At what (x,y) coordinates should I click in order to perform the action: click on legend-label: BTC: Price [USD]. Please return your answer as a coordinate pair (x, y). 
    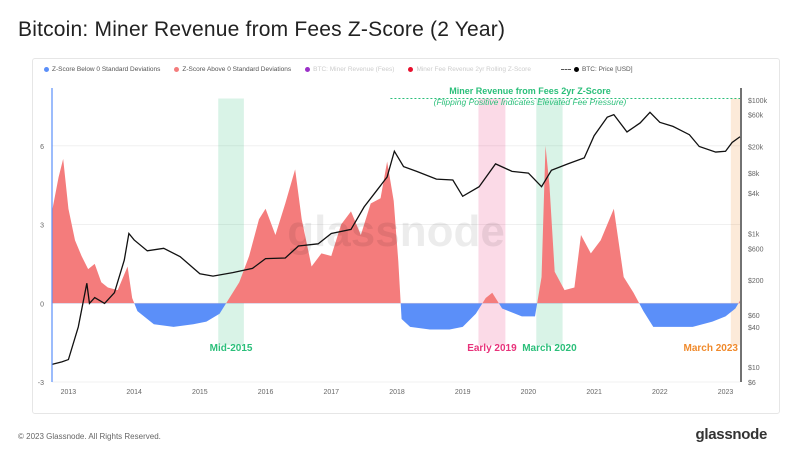
    Looking at the image, I should click on (607, 69).